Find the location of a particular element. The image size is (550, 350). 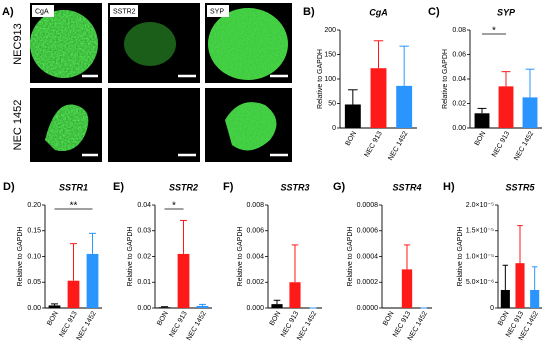

y-tick-label: 0.0004 is located at coordinates (368, 256).